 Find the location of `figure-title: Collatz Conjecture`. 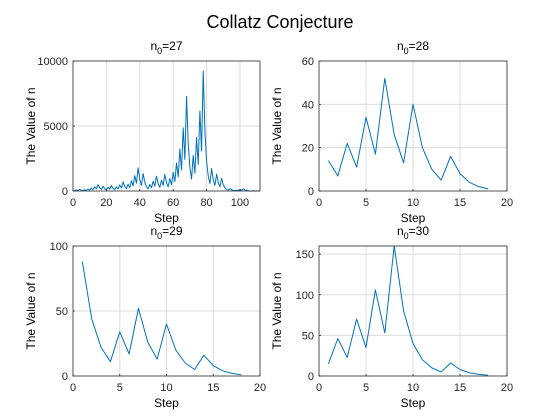

figure-title: Collatz Conjecture is located at coordinates (279, 22).